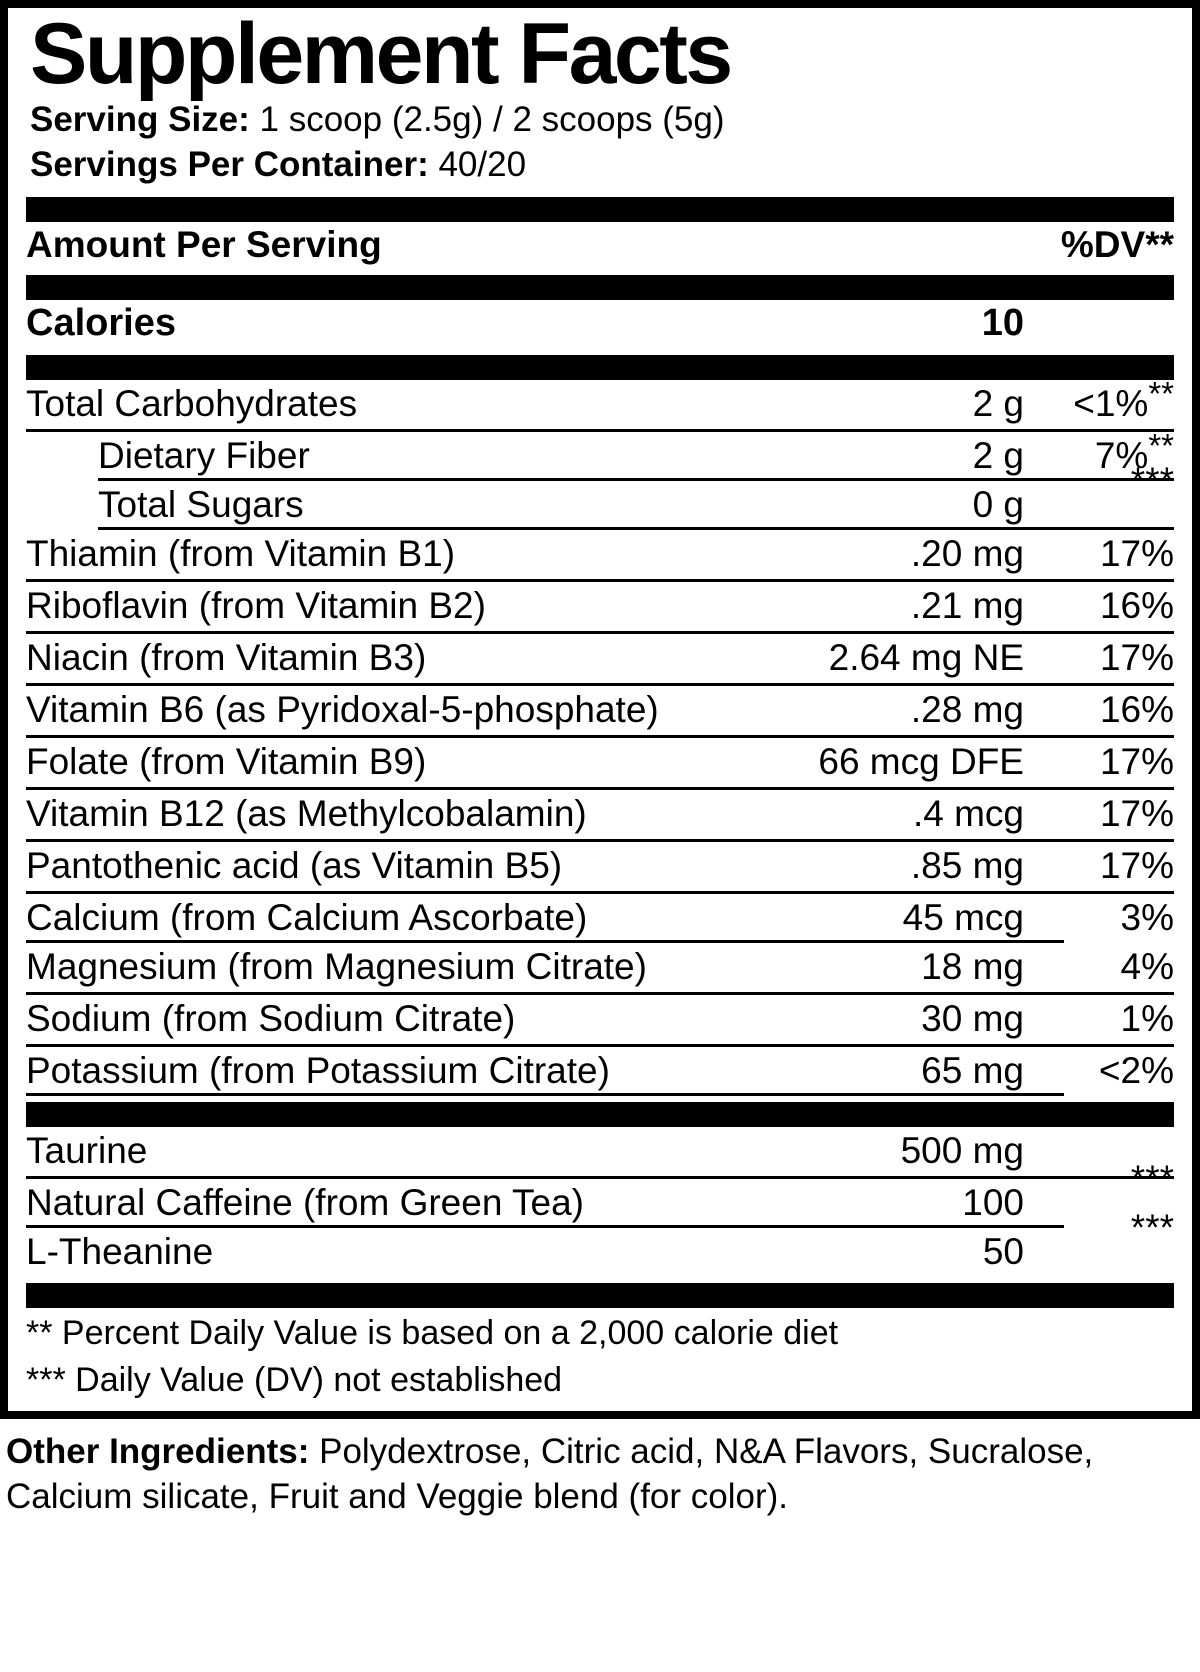  I want to click on nutrient-name: Magnesium (from Magnesium Citrate), so click(336, 966).